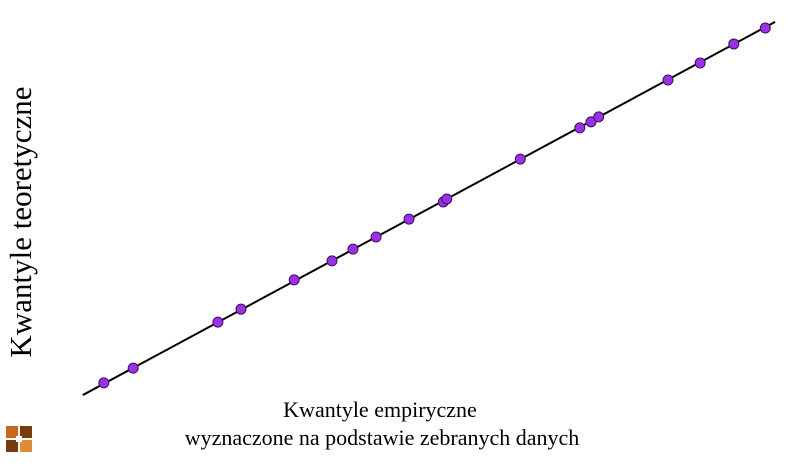  I want to click on x-axis-label: wyznaczone na podstawie zebranych danych, so click(382, 437).